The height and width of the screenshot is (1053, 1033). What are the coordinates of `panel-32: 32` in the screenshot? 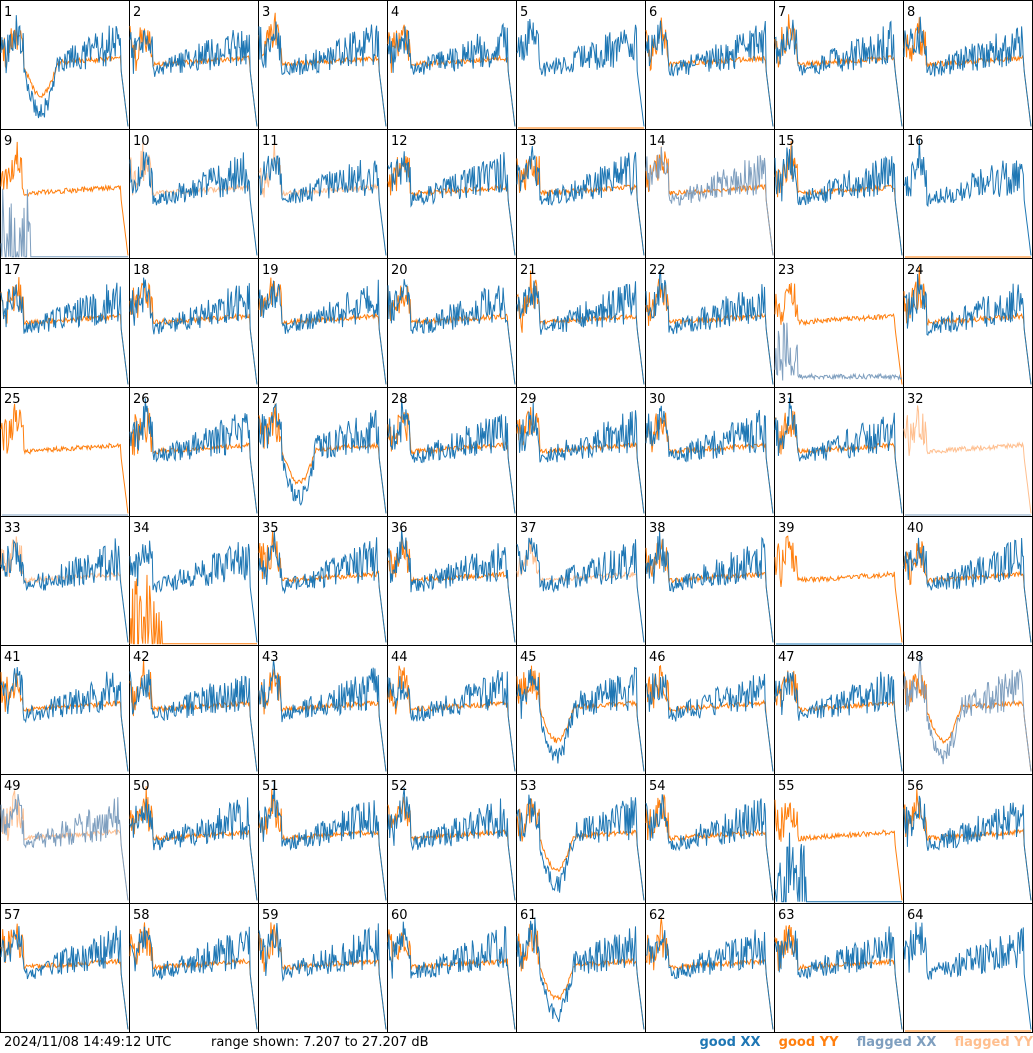 It's located at (968, 452).